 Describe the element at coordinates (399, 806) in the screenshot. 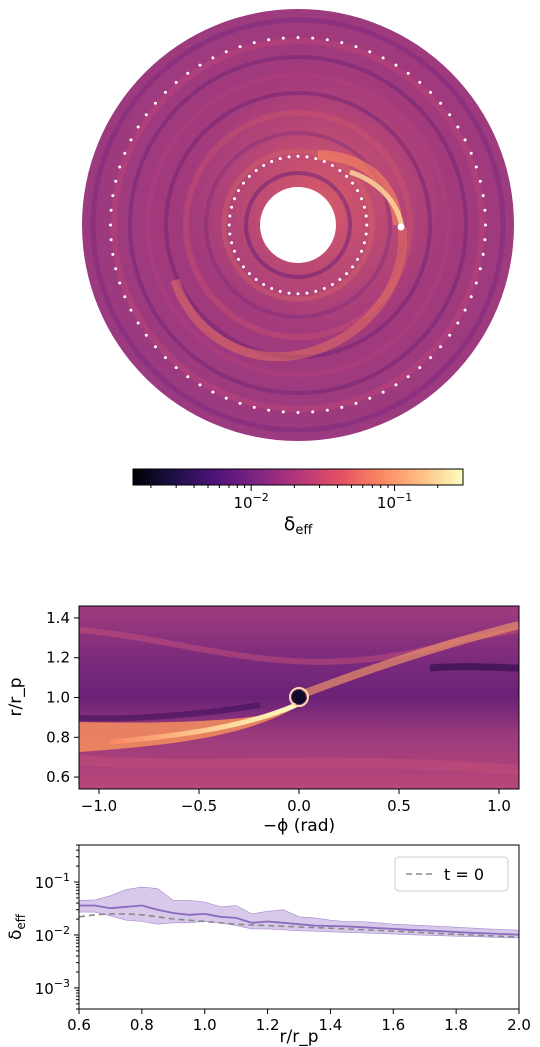

I see `zoom-xtick-label: 0.5` at that location.